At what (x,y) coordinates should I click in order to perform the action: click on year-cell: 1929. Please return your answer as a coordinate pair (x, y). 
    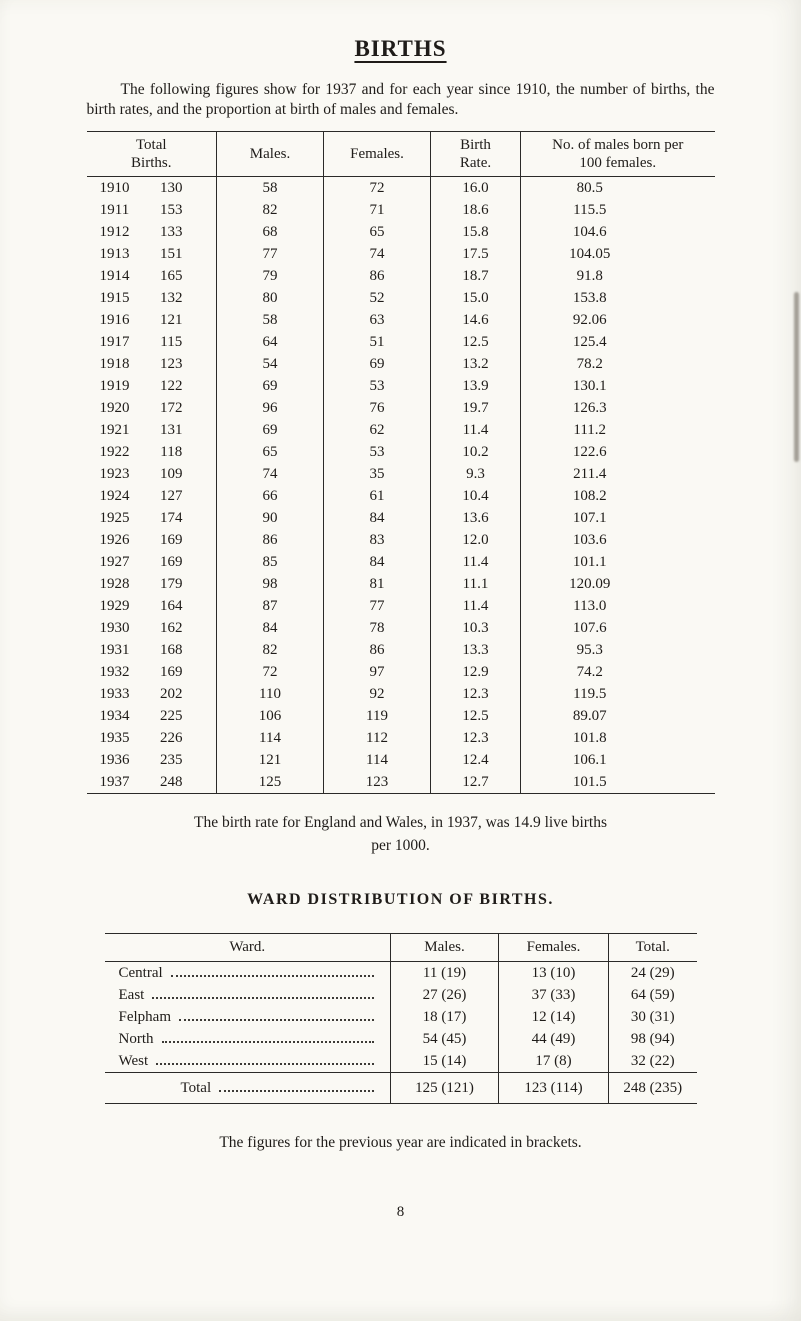
    Looking at the image, I should click on (114, 606).